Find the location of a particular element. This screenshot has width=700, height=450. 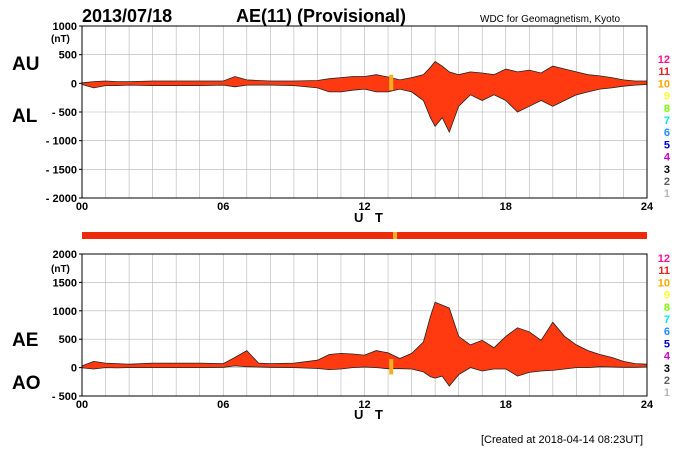

ao-label: AO is located at coordinates (26, 383).